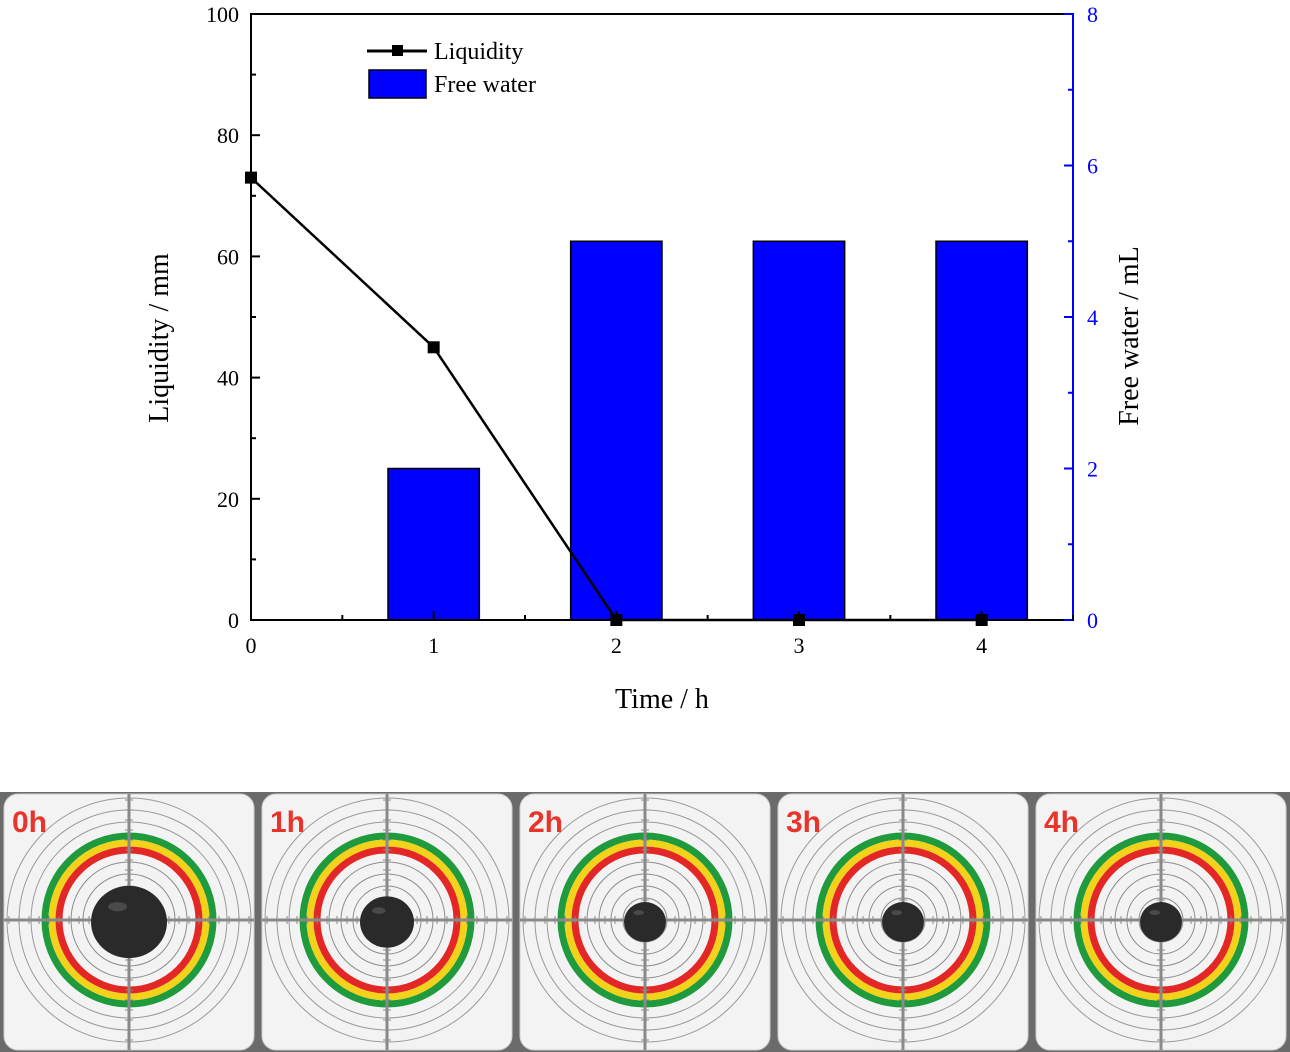 The image size is (1290, 1052). What do you see at coordinates (397, 50) in the screenshot?
I see `legend-marker-sample` at bounding box center [397, 50].